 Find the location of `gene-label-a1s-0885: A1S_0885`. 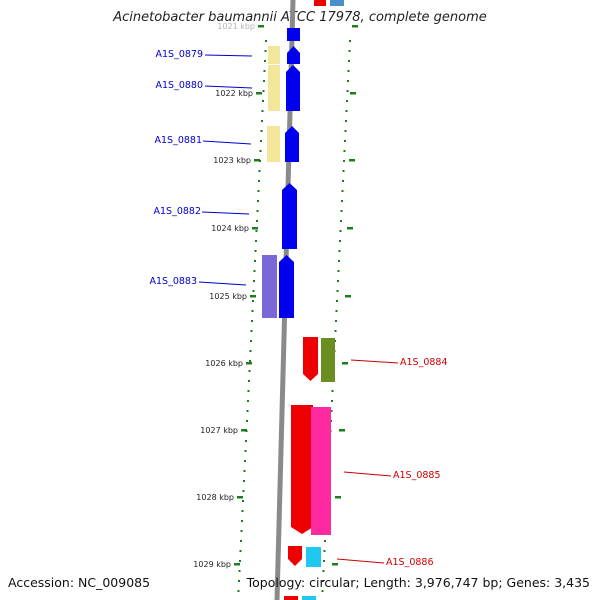

gene-label-a1s-0885: A1S_0885 is located at coordinates (417, 475).